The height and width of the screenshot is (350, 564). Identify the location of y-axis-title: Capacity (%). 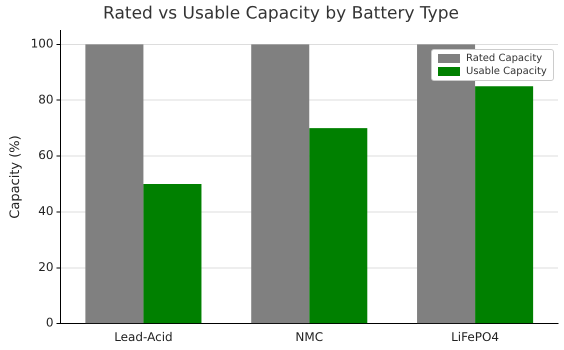
(16, 177).